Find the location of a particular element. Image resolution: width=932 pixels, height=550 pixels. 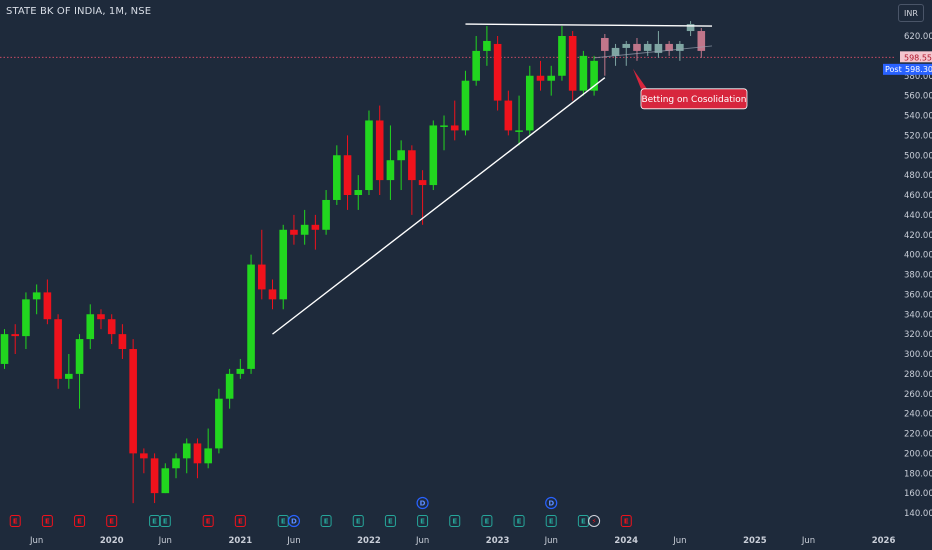

y-tick-label: 500.00 is located at coordinates (918, 156).